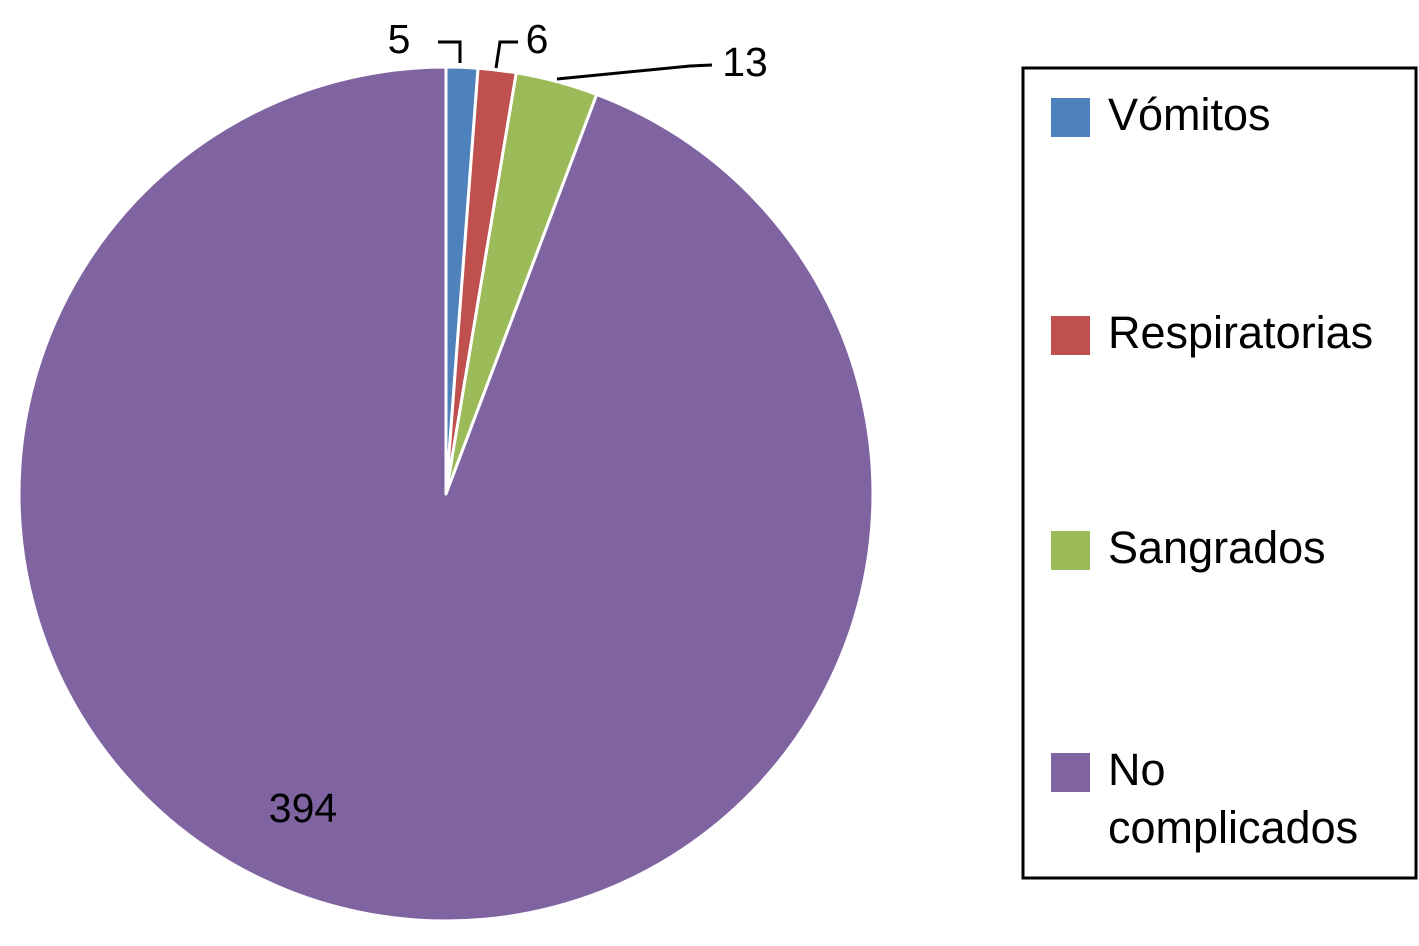 The image size is (1419, 946). What do you see at coordinates (634, 72) in the screenshot?
I see `leader-line-sangrados` at bounding box center [634, 72].